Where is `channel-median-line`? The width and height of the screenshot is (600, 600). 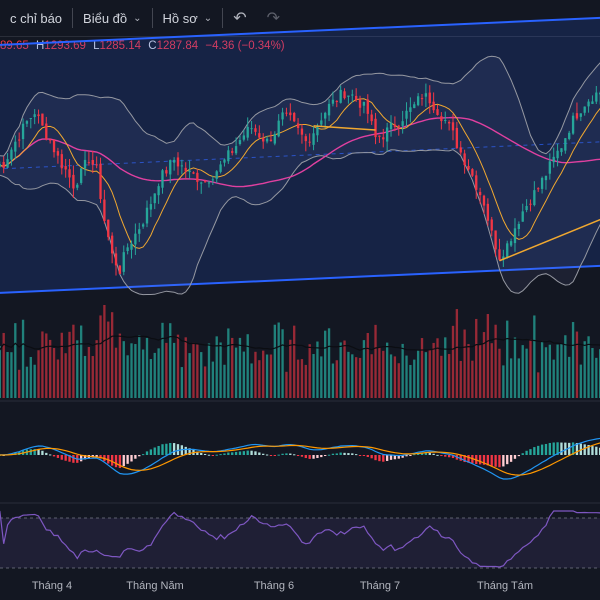
channel-median-line is located at coordinates (300, 155).